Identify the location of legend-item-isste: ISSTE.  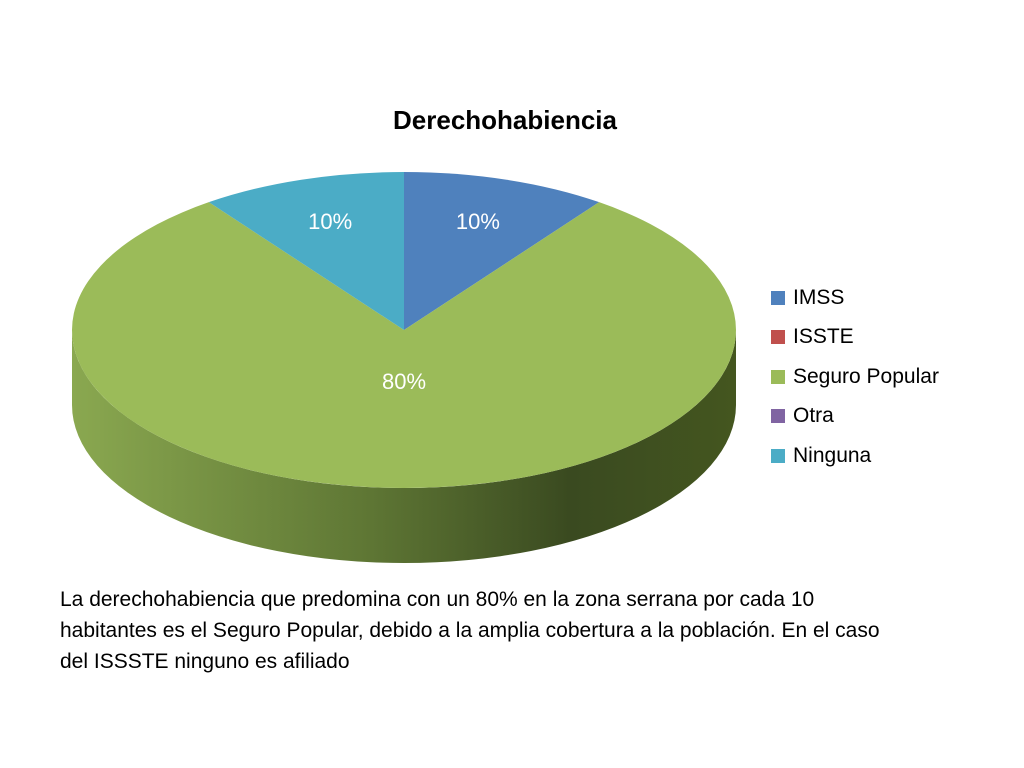
(855, 338).